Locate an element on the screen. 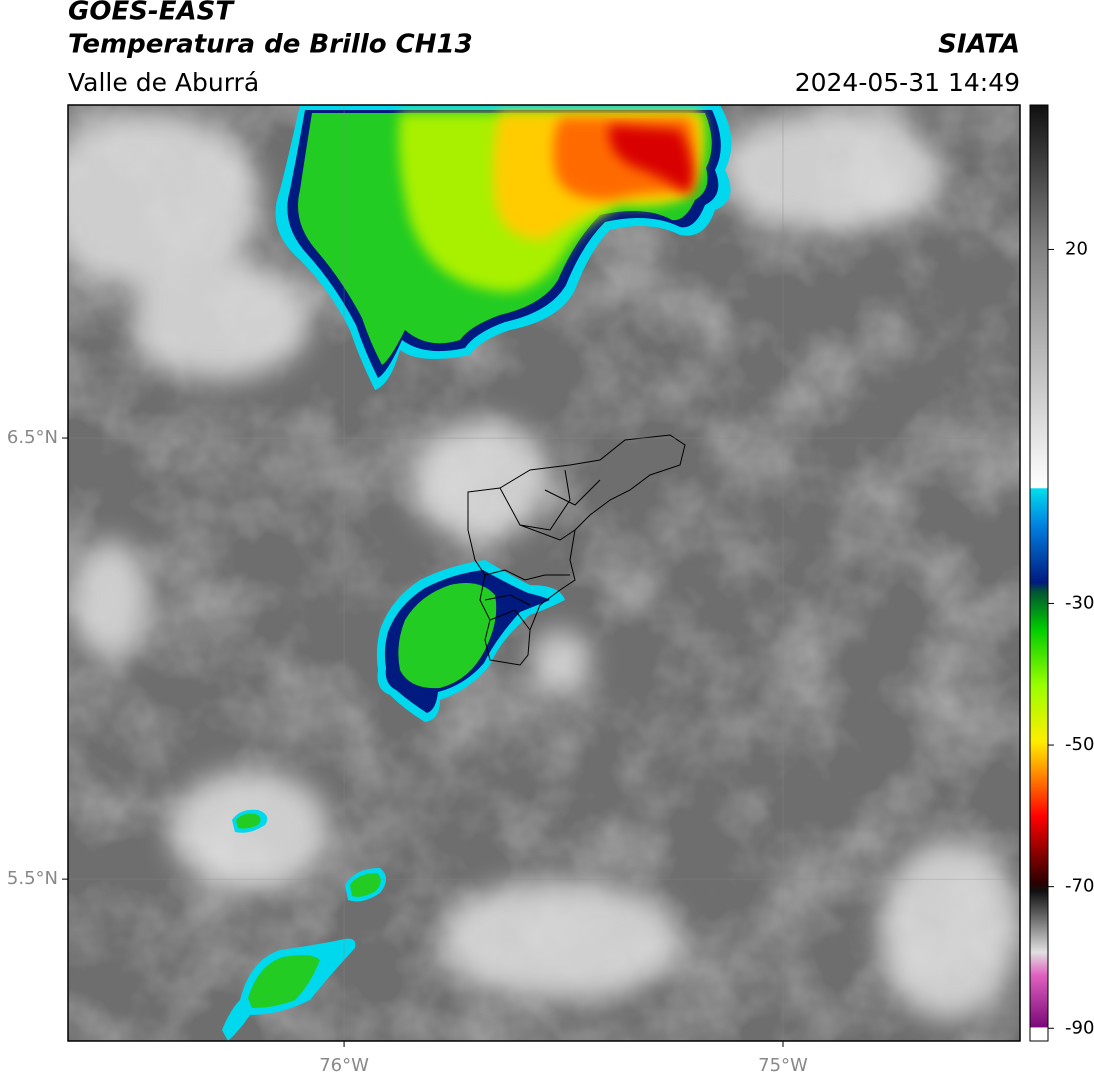 The image size is (1094, 1078). subtitle: Temperatura de Brillo CH13 is located at coordinates (270, 45).